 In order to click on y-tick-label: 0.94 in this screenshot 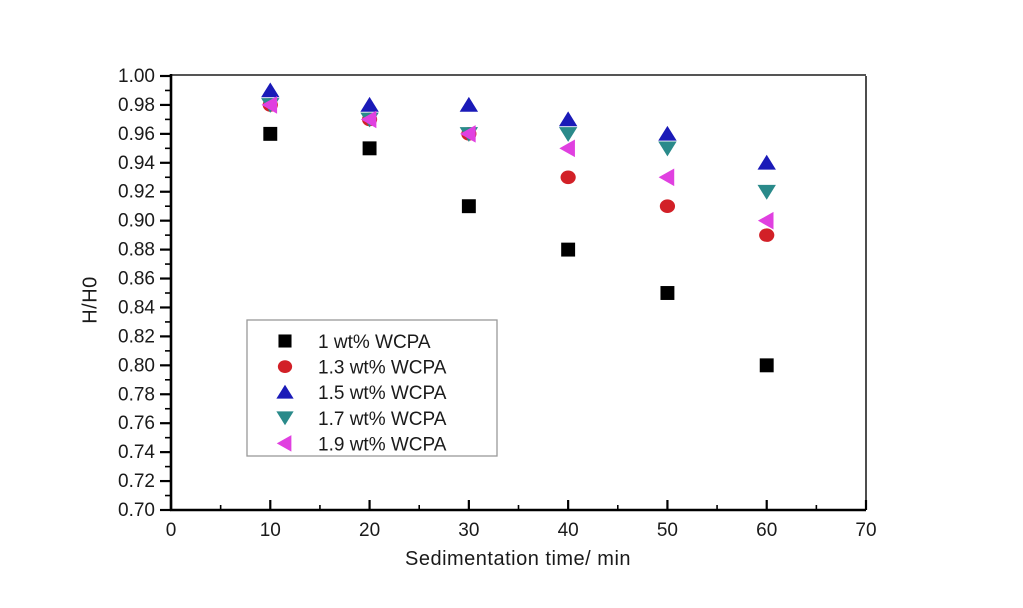, I will do `click(136, 163)`.